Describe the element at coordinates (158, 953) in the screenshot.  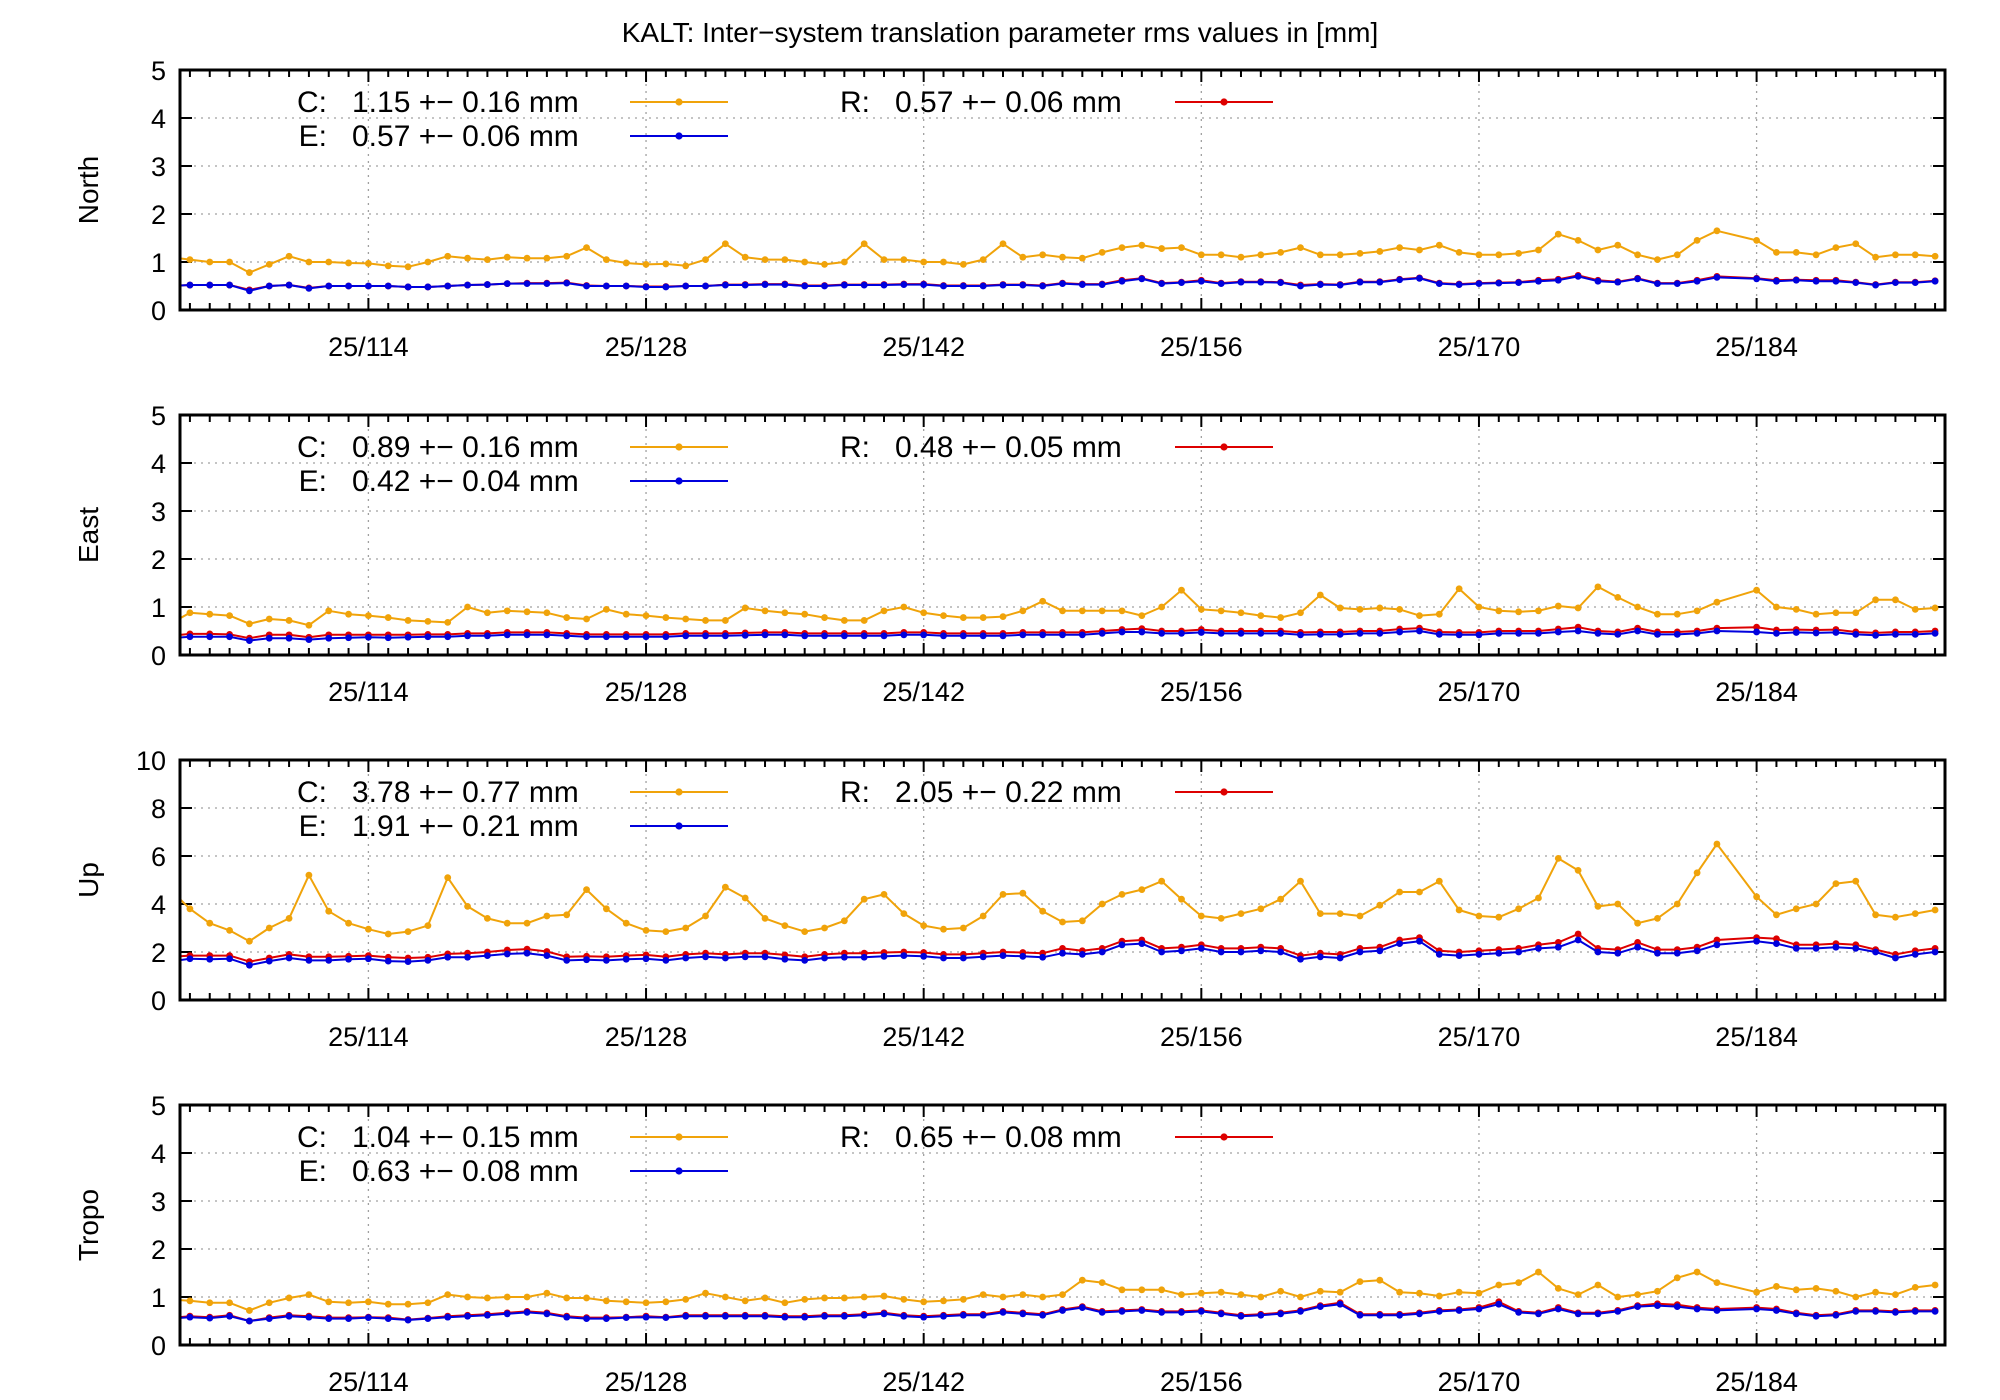
I see `y-tick-label: 2` at that location.